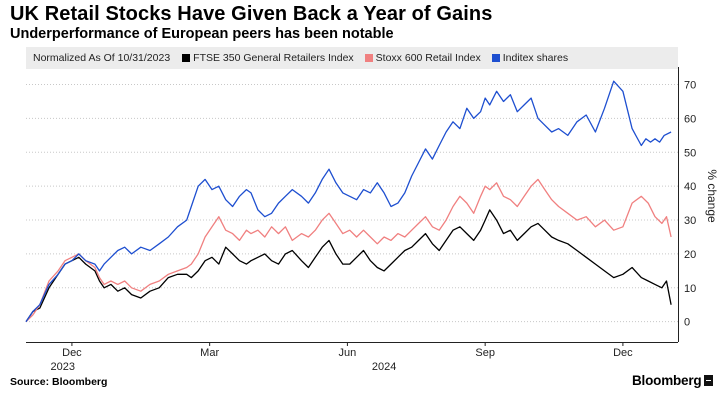 The width and height of the screenshot is (728, 411). Describe the element at coordinates (368, 58) in the screenshot. I see `legend-swatch-stoxx` at that location.